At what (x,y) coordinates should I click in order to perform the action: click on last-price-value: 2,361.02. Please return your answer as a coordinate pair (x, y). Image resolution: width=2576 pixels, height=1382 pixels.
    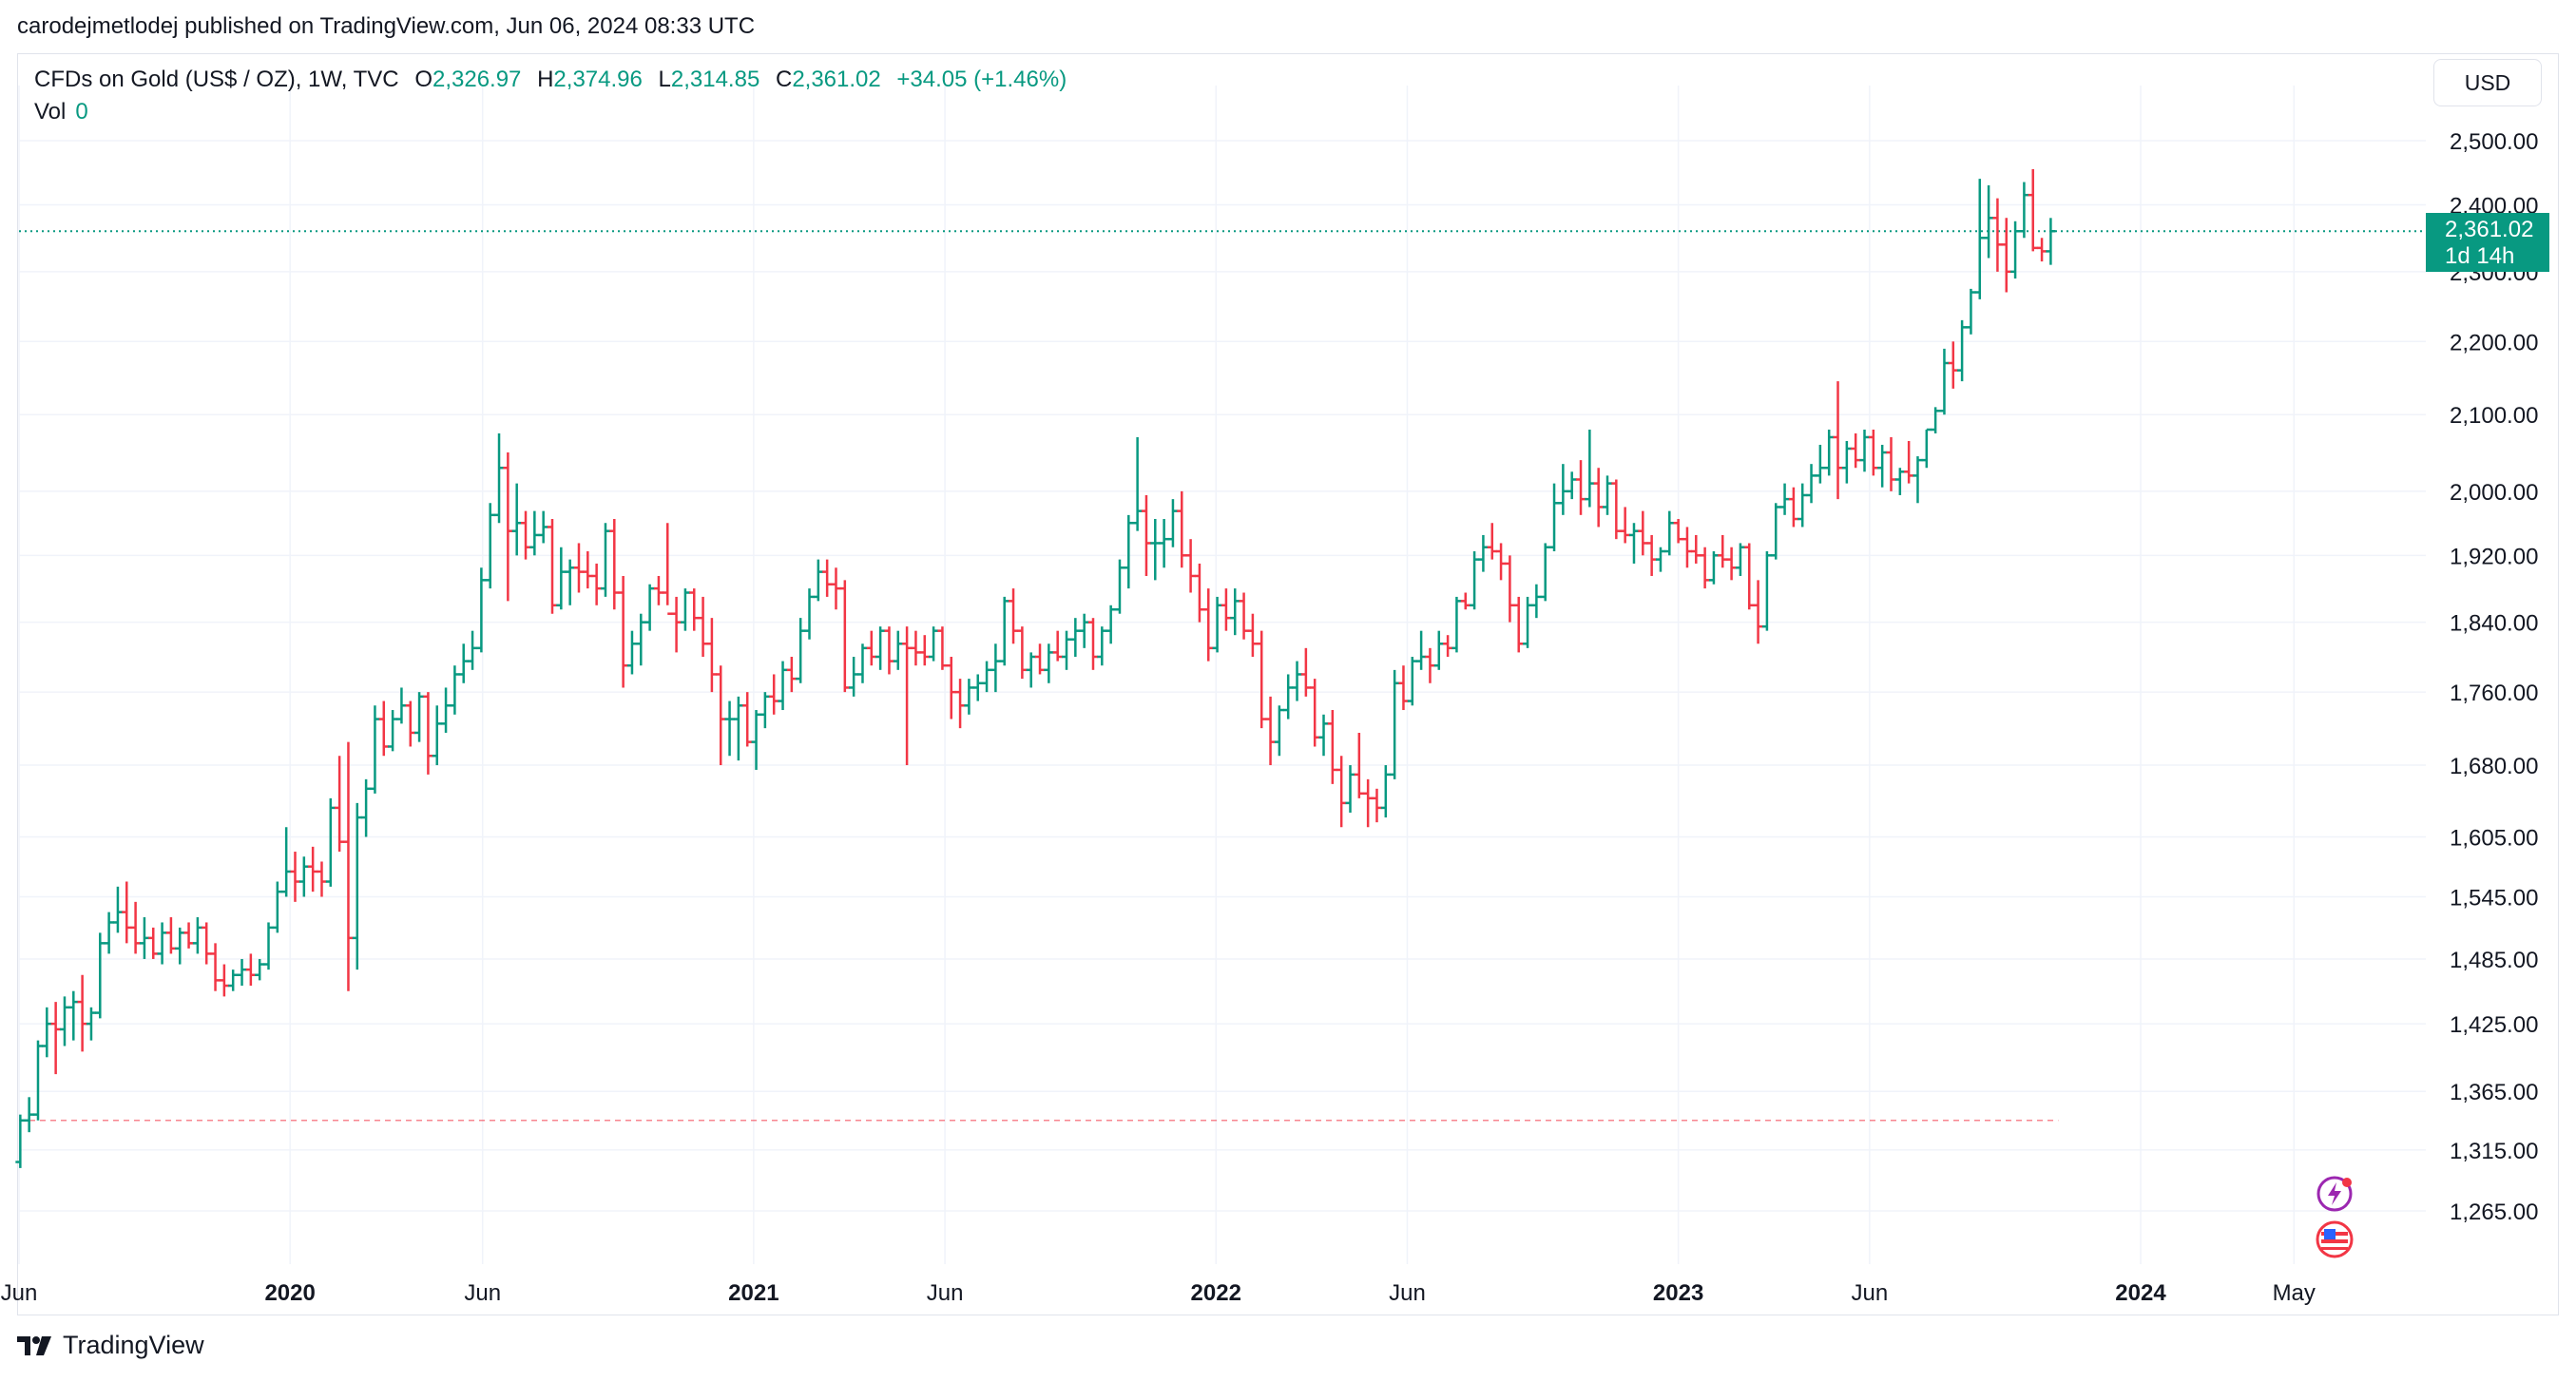
    Looking at the image, I should click on (2489, 229).